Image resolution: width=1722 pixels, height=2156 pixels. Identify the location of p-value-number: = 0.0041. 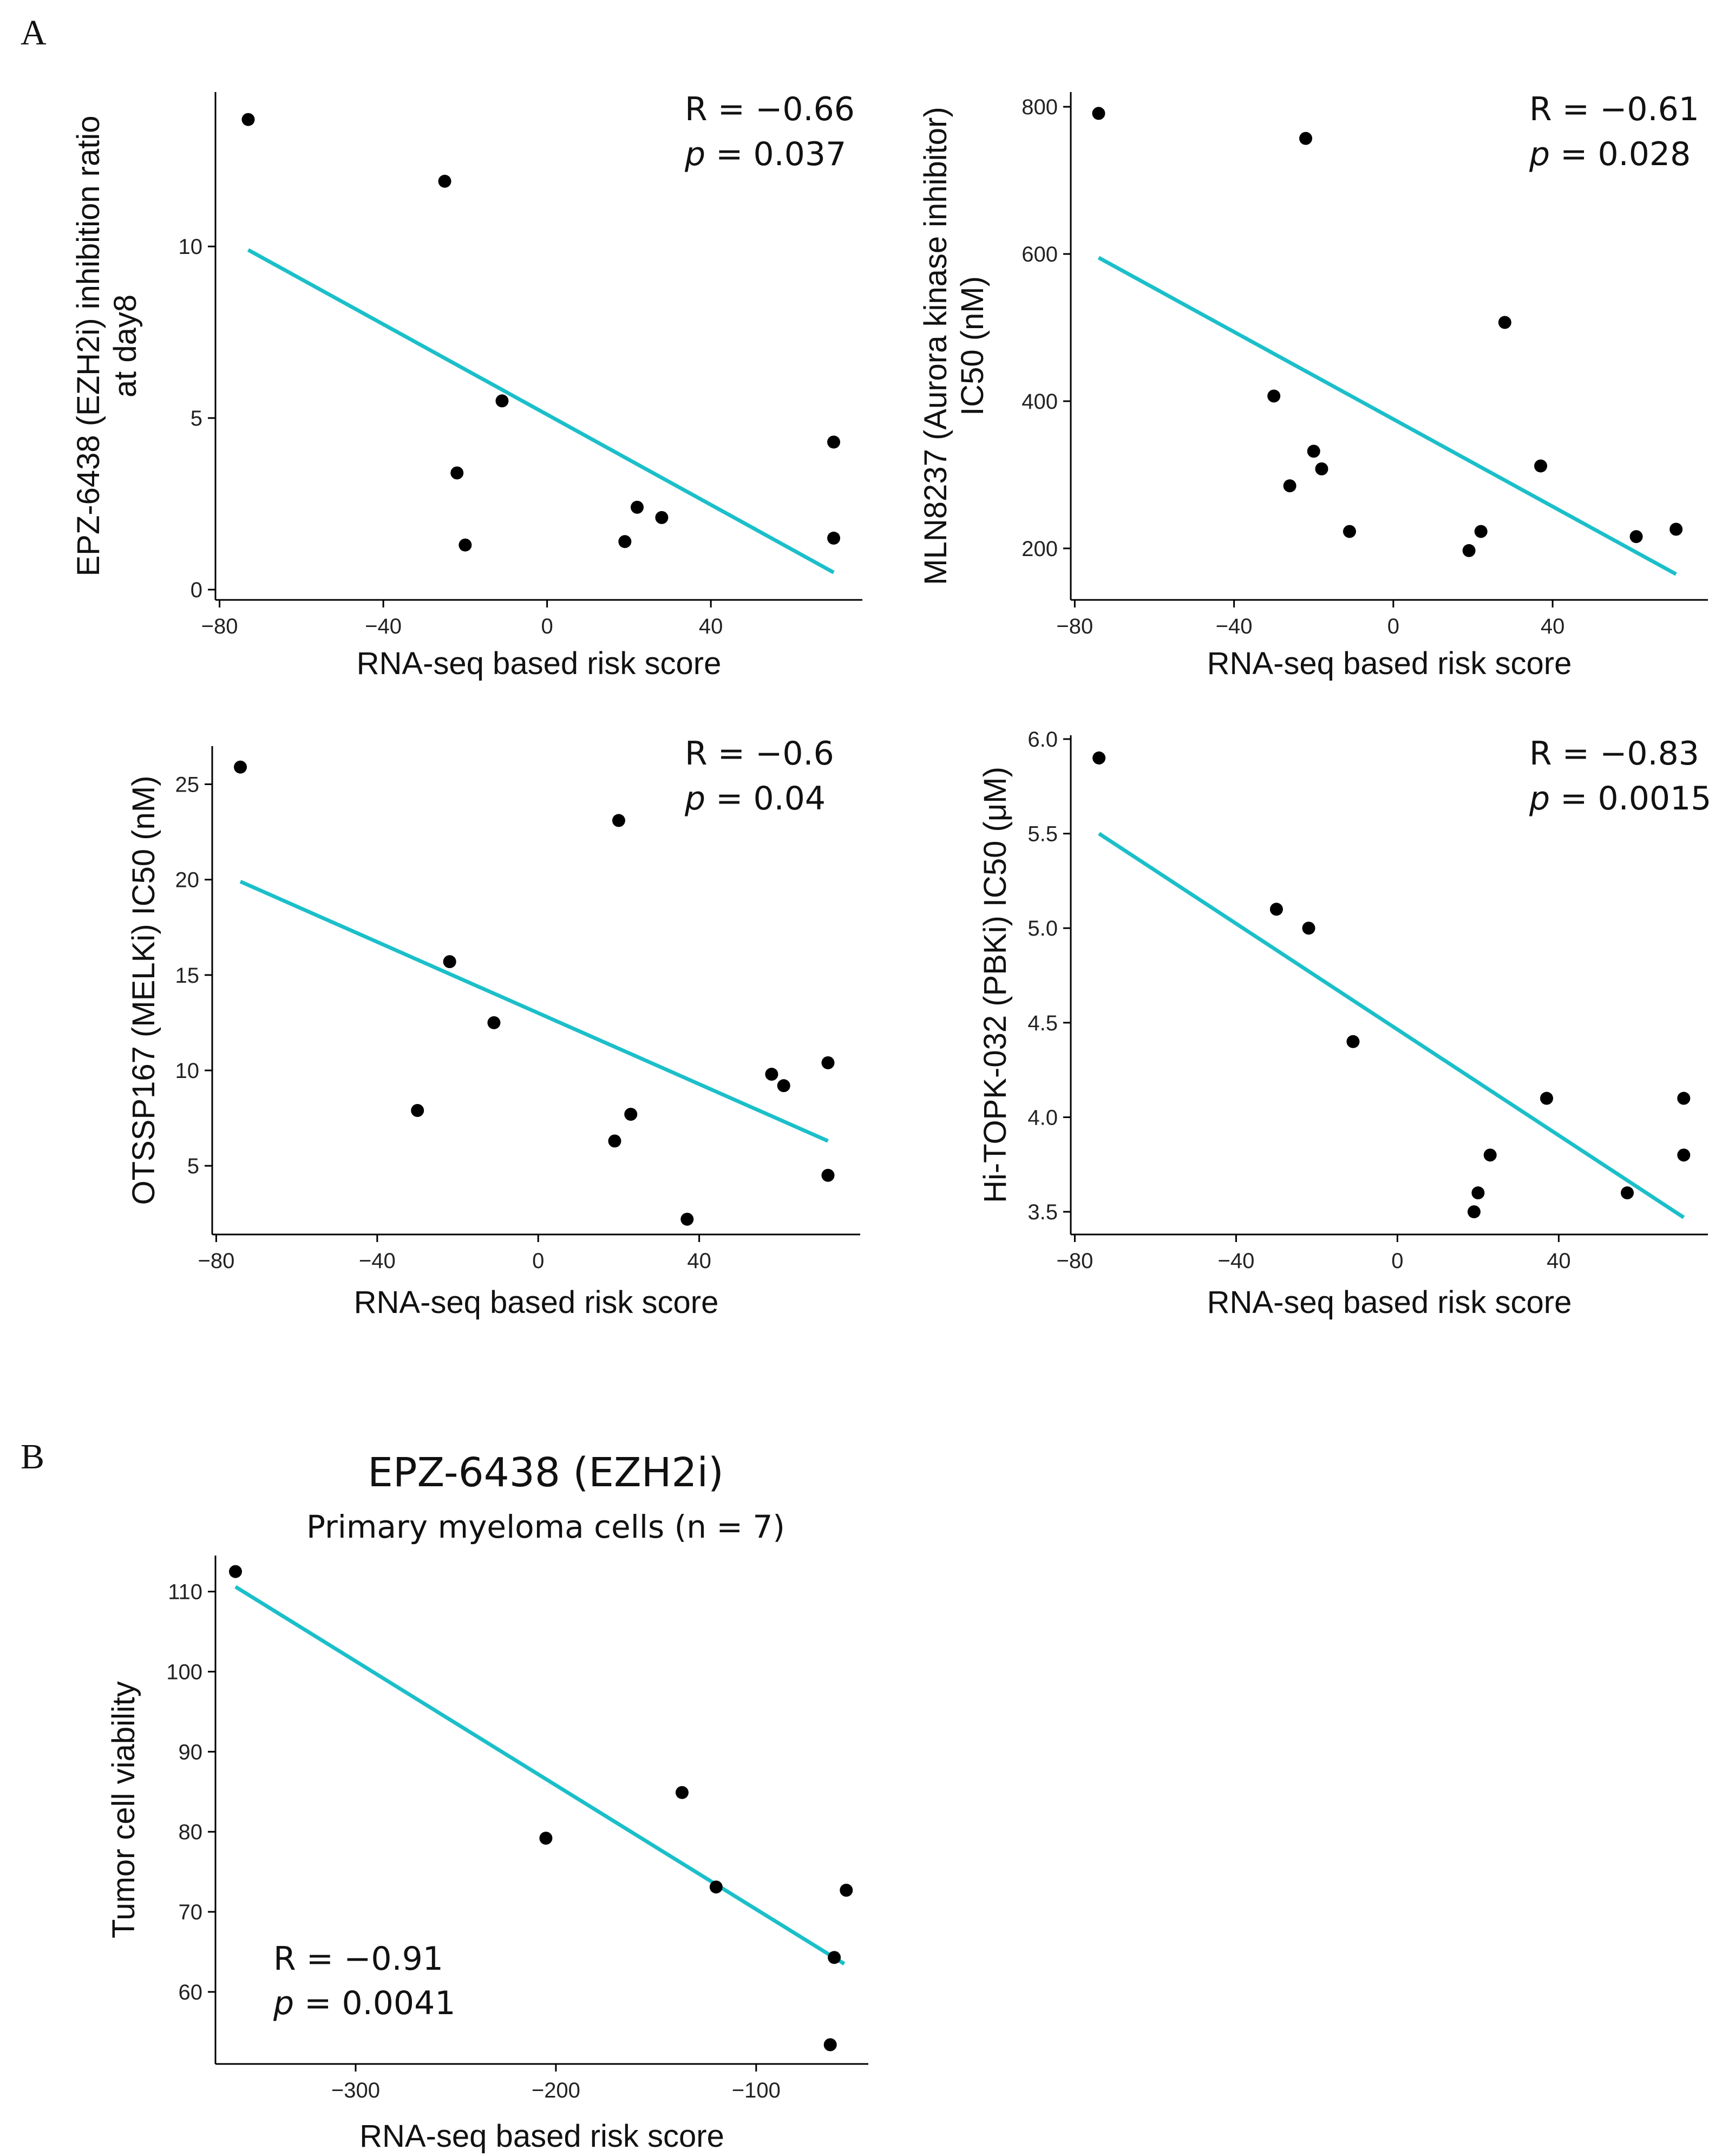
(374, 2003).